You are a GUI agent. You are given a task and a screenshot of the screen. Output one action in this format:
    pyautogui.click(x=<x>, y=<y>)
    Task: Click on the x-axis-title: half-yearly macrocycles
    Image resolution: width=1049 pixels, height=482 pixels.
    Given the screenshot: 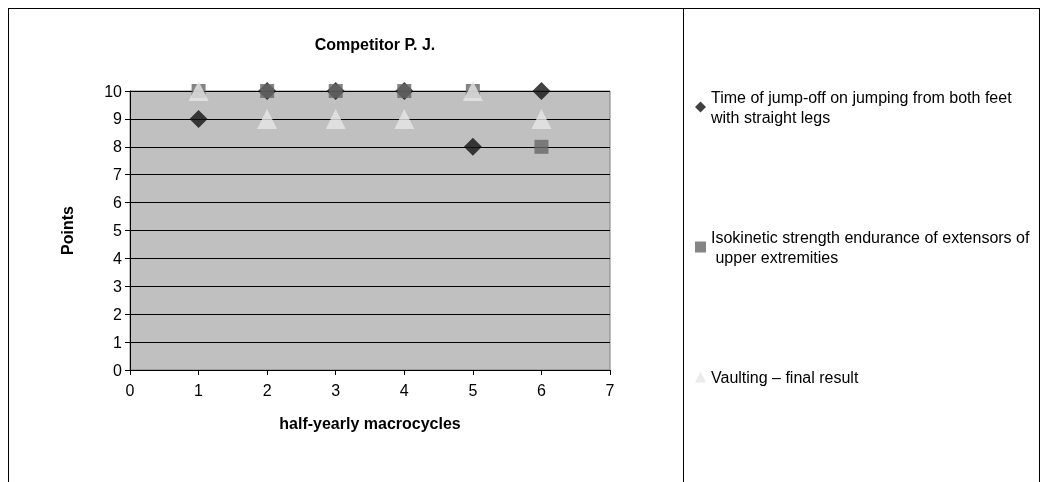 What is the action you would take?
    pyautogui.click(x=370, y=423)
    